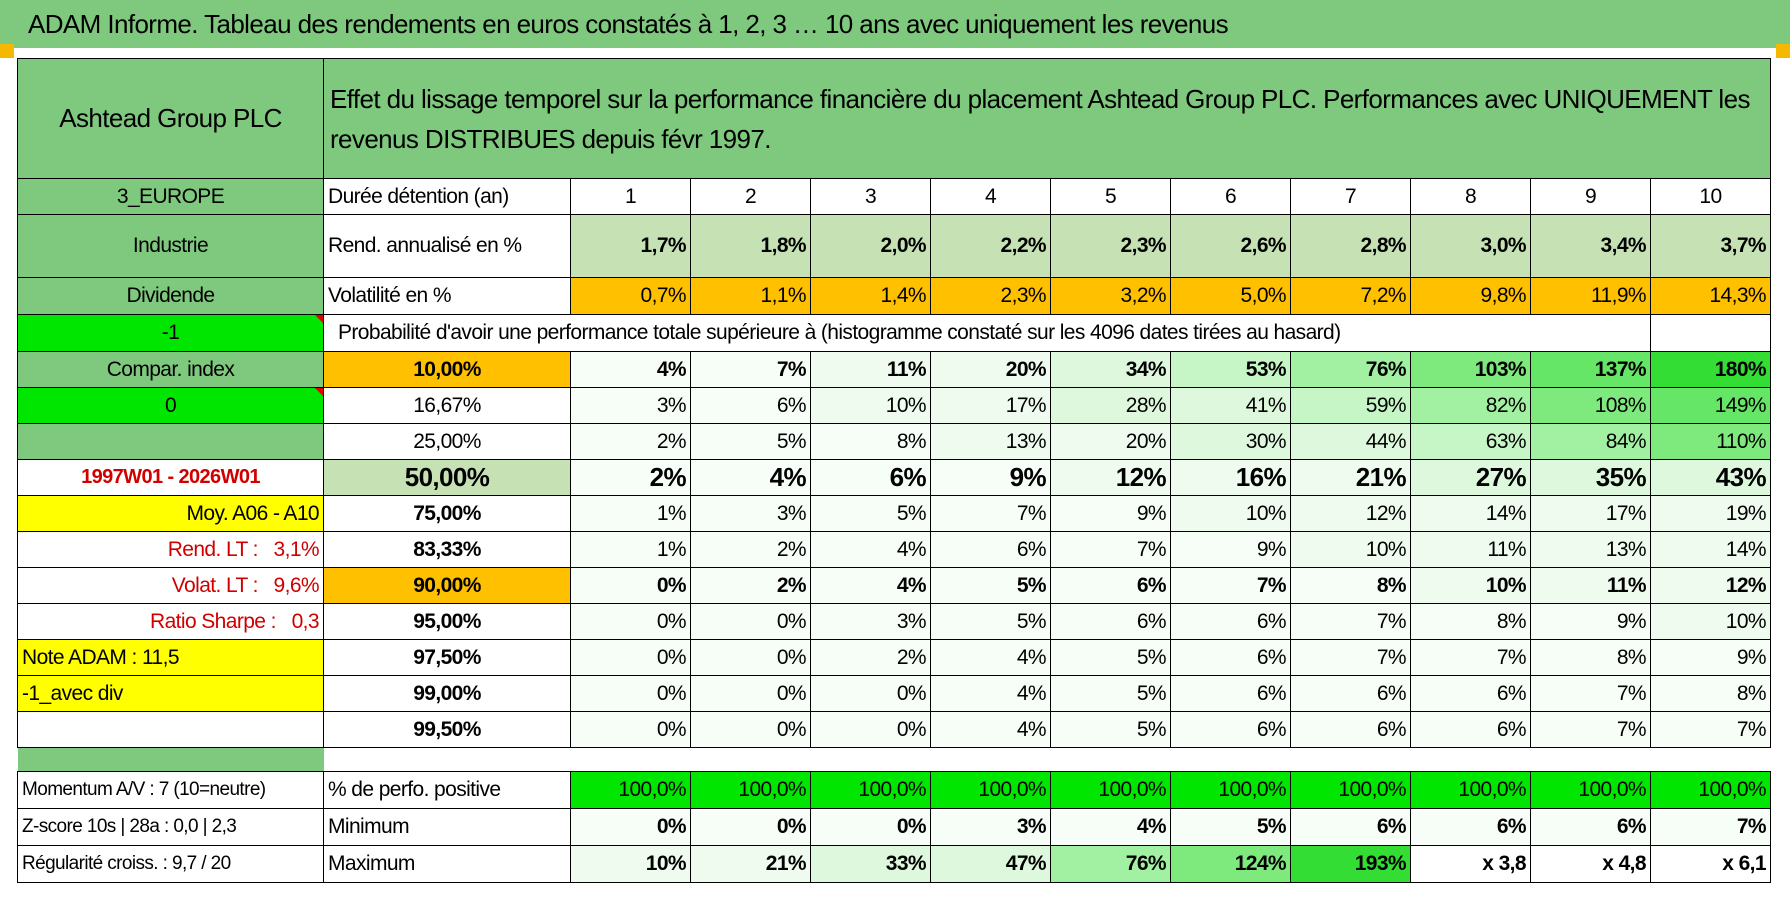 The width and height of the screenshot is (1790, 907). What do you see at coordinates (1470, 405) in the screenshot?
I see `performance-cell: 82%` at bounding box center [1470, 405].